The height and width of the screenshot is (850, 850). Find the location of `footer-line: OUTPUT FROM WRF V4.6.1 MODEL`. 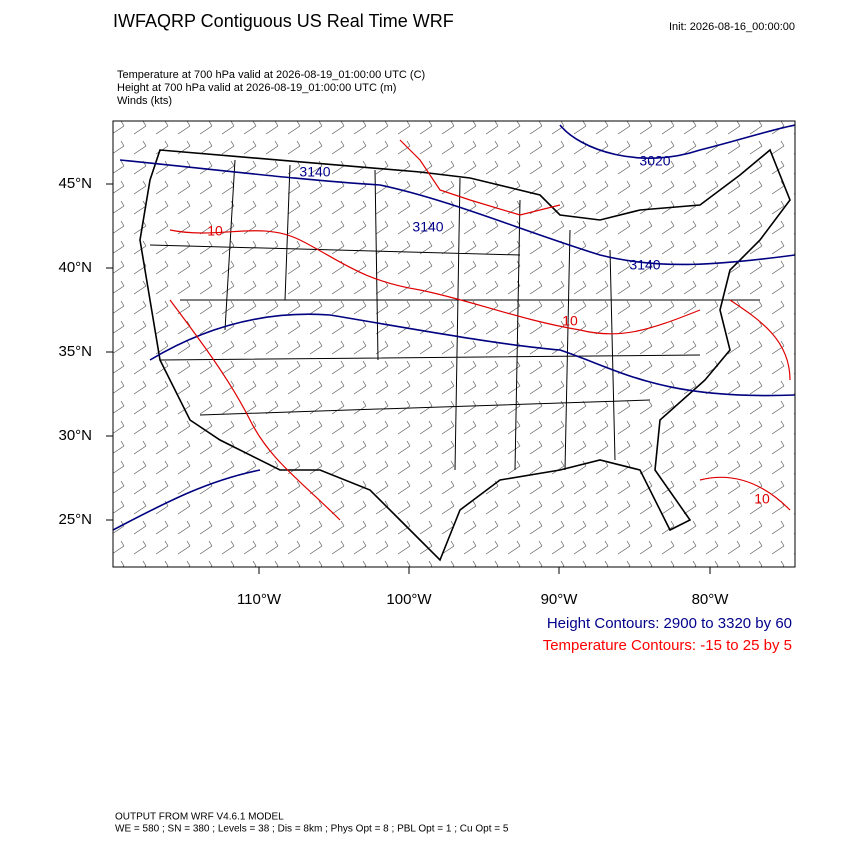

footer-line: OUTPUT FROM WRF V4.6.1 MODEL is located at coordinates (199, 817).